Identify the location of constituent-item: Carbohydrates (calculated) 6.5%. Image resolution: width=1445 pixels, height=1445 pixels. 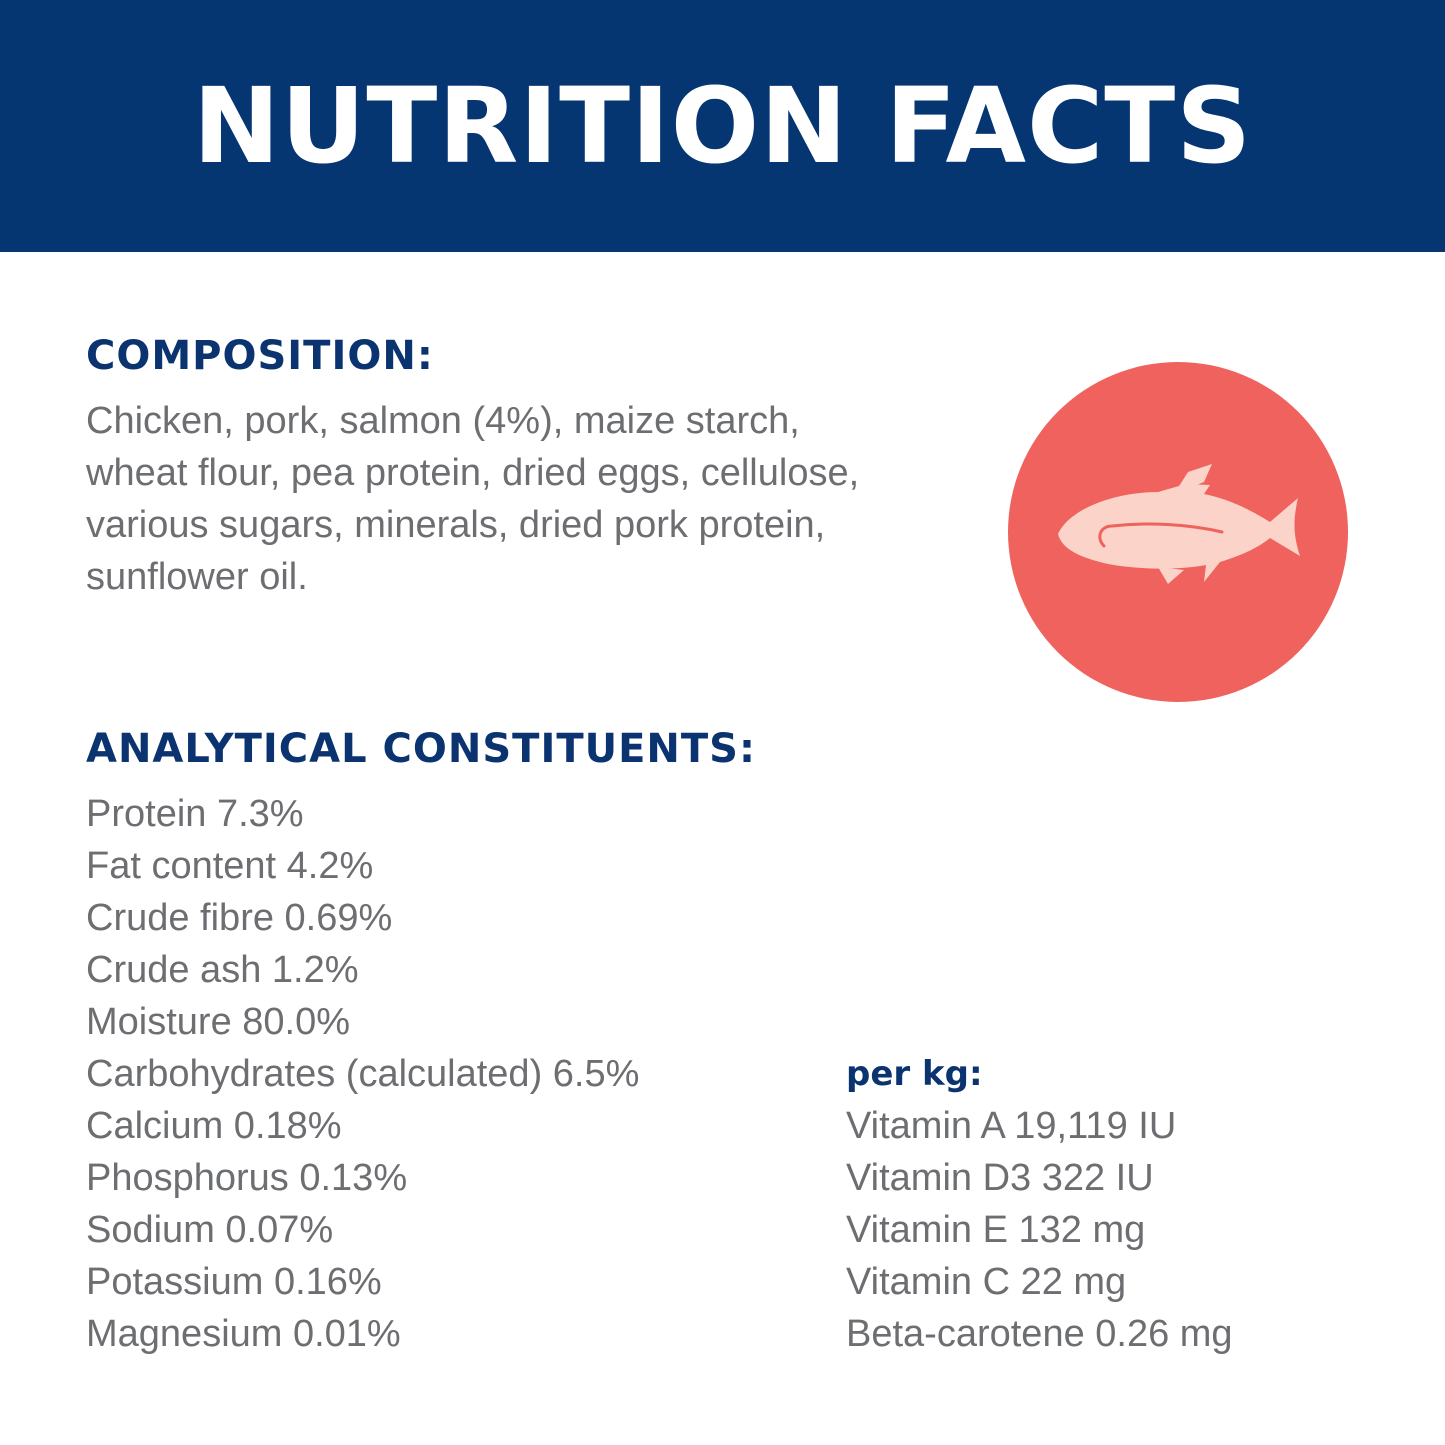
(363, 1074).